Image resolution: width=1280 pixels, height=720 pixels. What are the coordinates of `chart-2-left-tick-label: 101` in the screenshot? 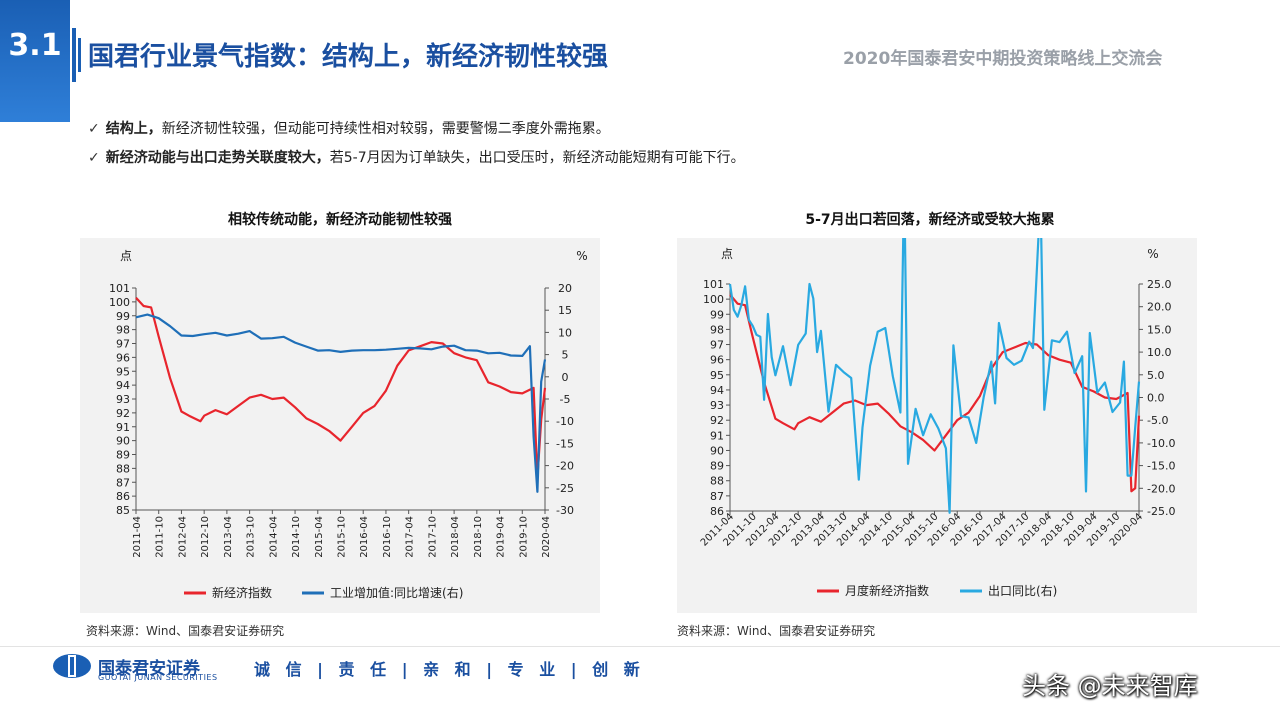 It's located at (713, 284).